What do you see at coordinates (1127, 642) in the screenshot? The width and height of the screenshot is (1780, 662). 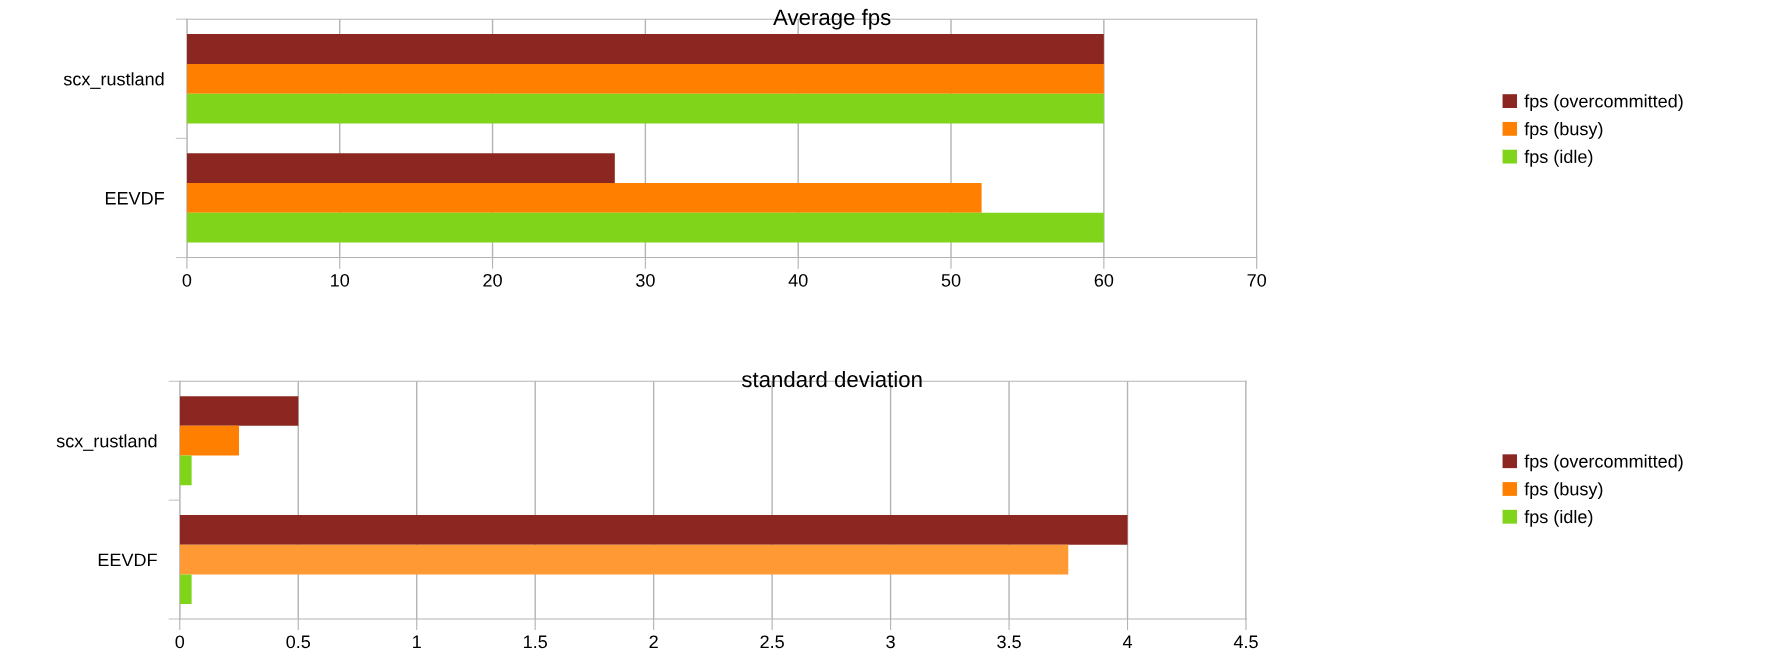 I see `x-tick-label: 4` at bounding box center [1127, 642].